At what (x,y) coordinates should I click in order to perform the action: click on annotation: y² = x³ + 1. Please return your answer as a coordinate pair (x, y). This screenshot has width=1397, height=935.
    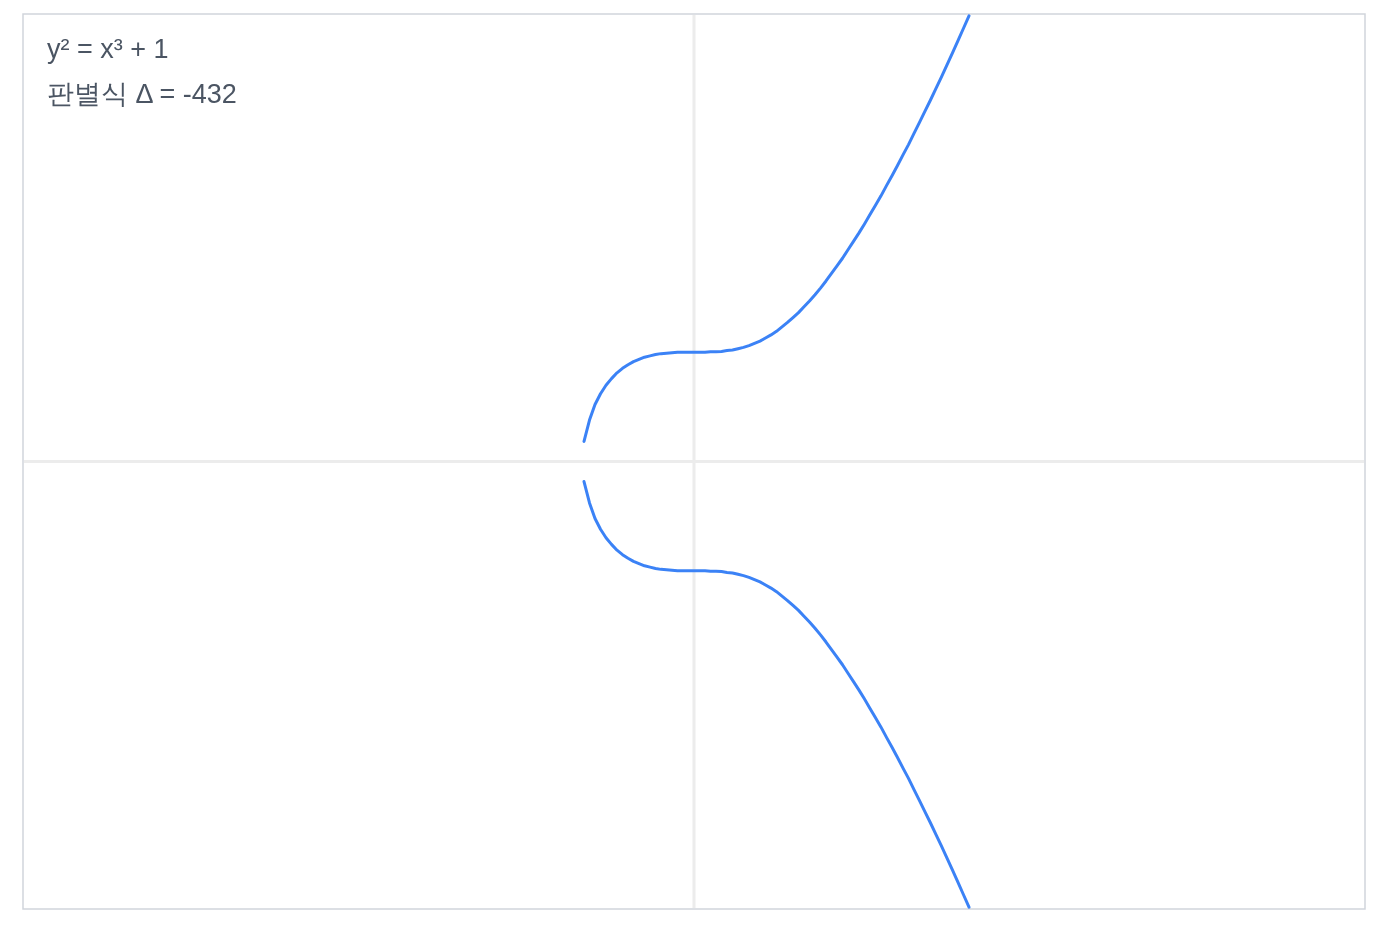
    Looking at the image, I should click on (108, 49).